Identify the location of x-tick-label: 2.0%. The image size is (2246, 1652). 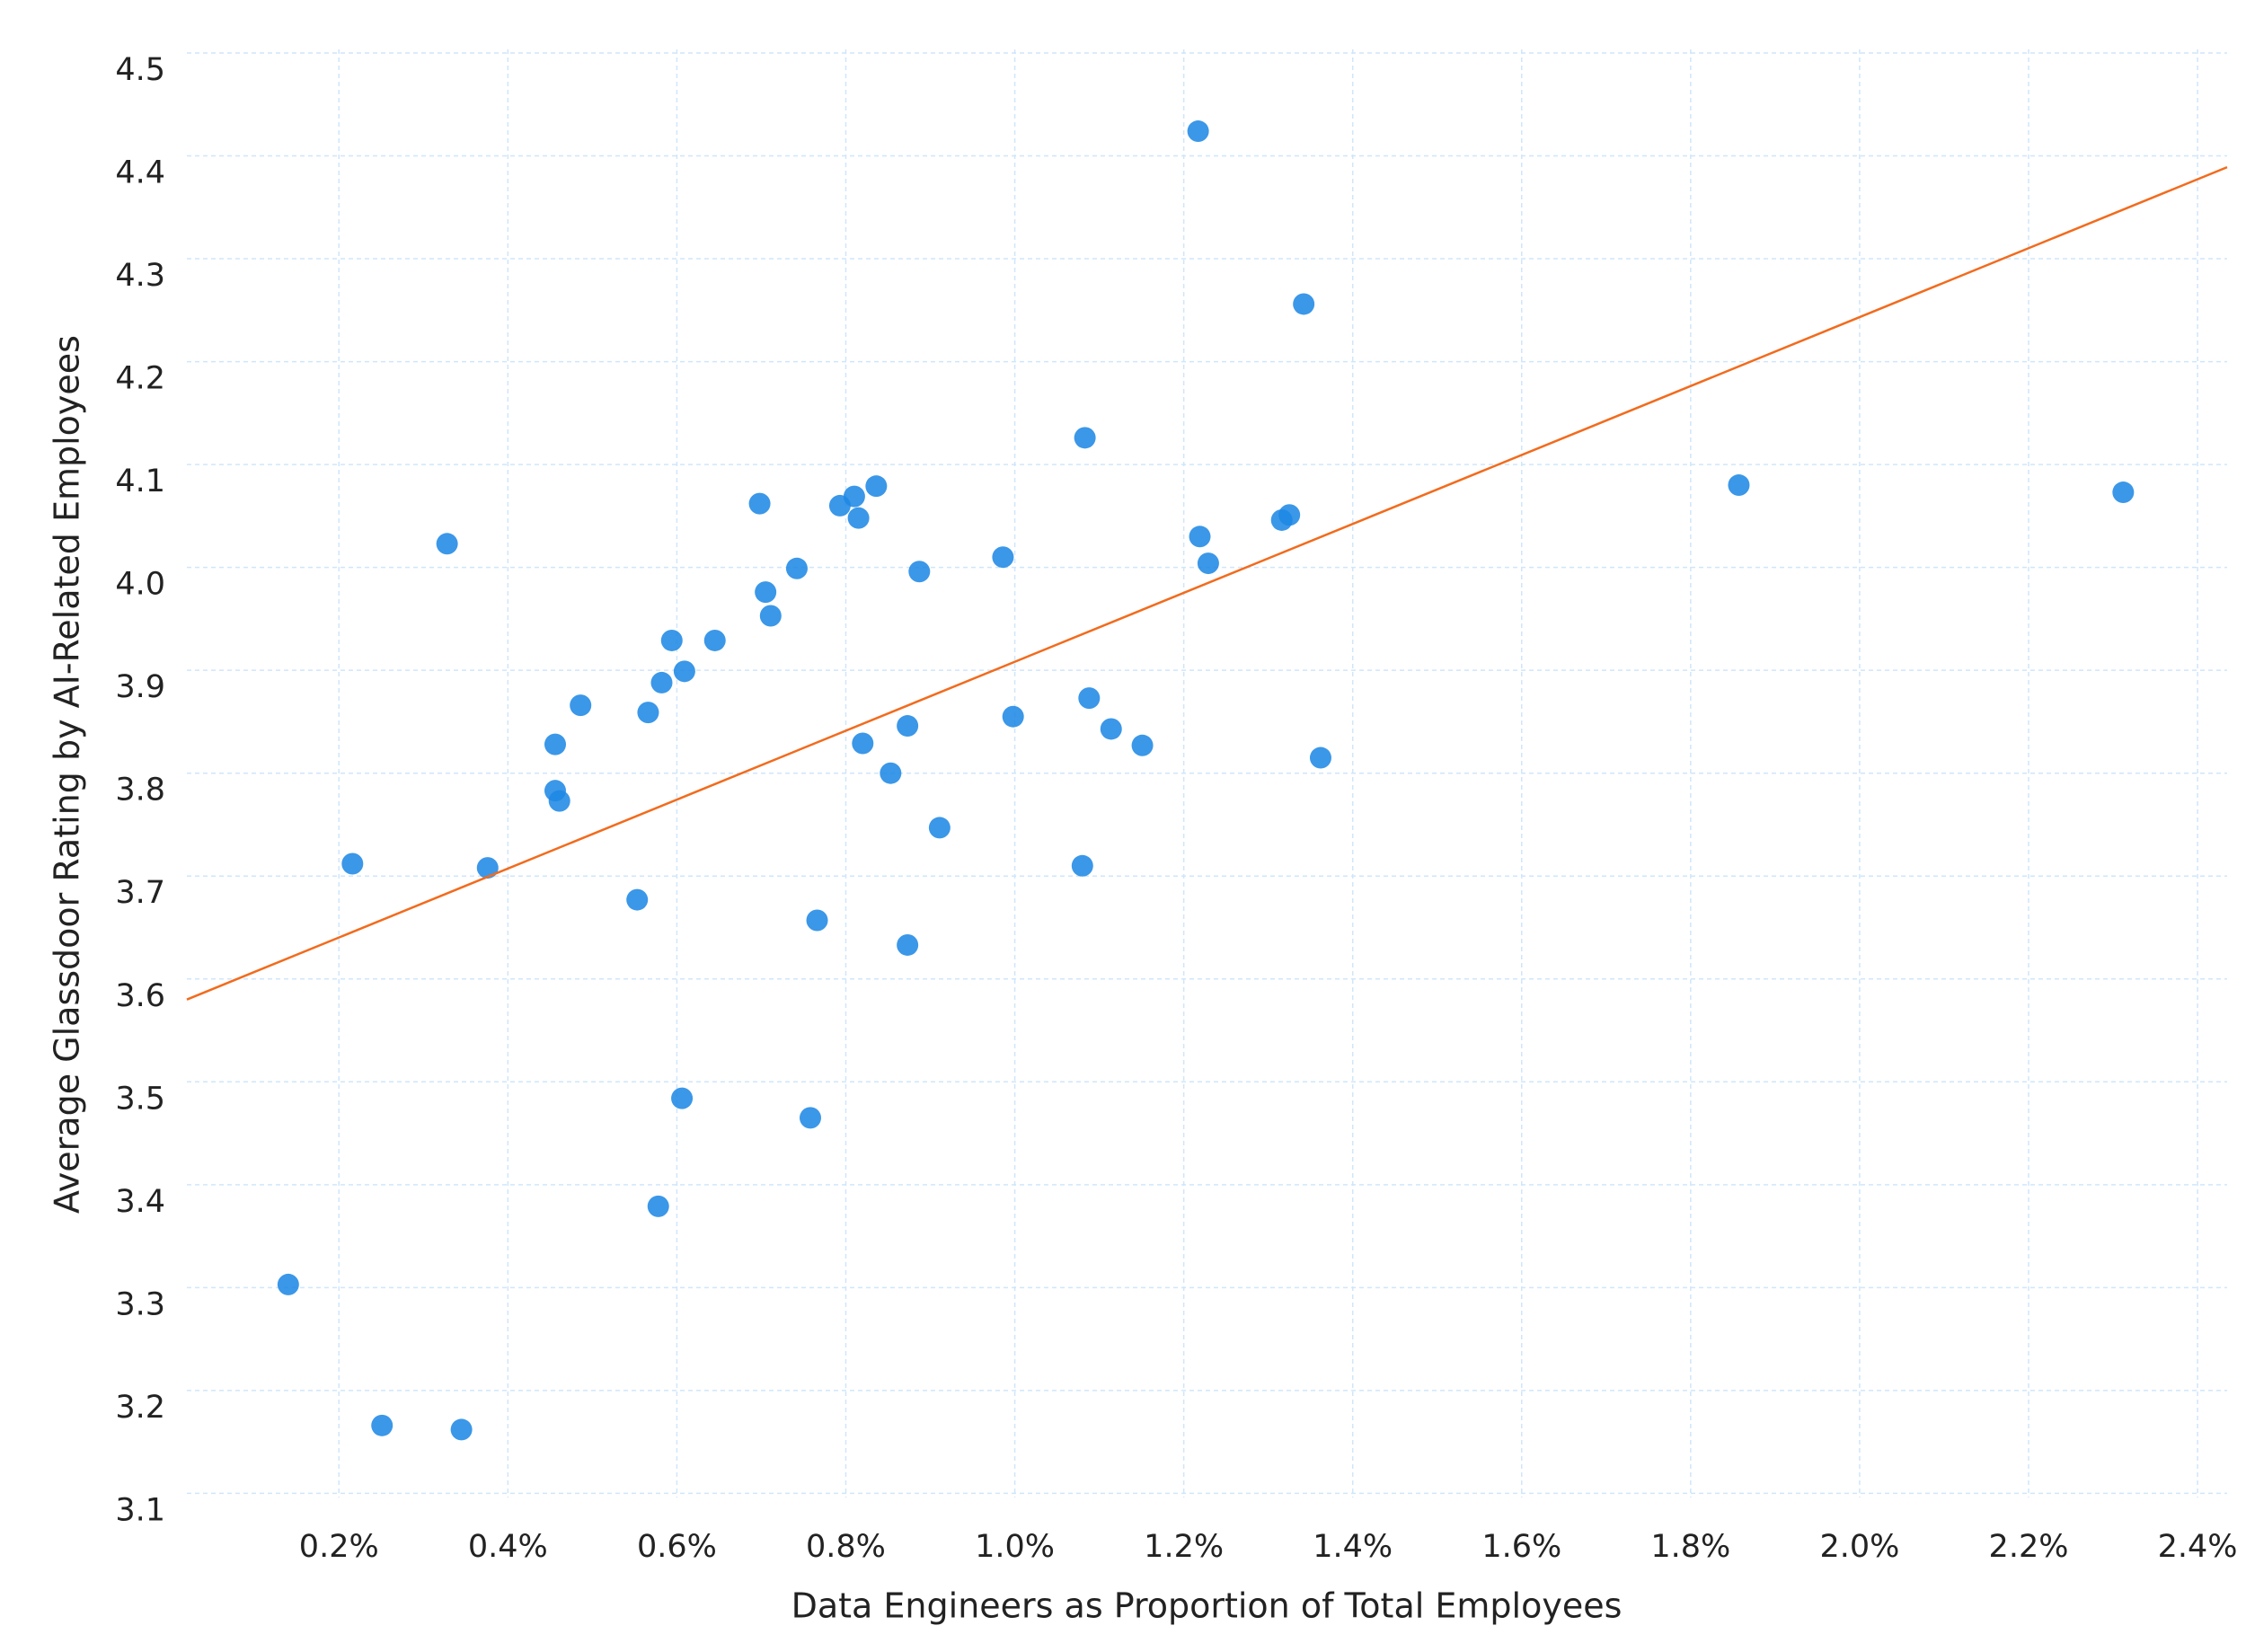
(1859, 1547).